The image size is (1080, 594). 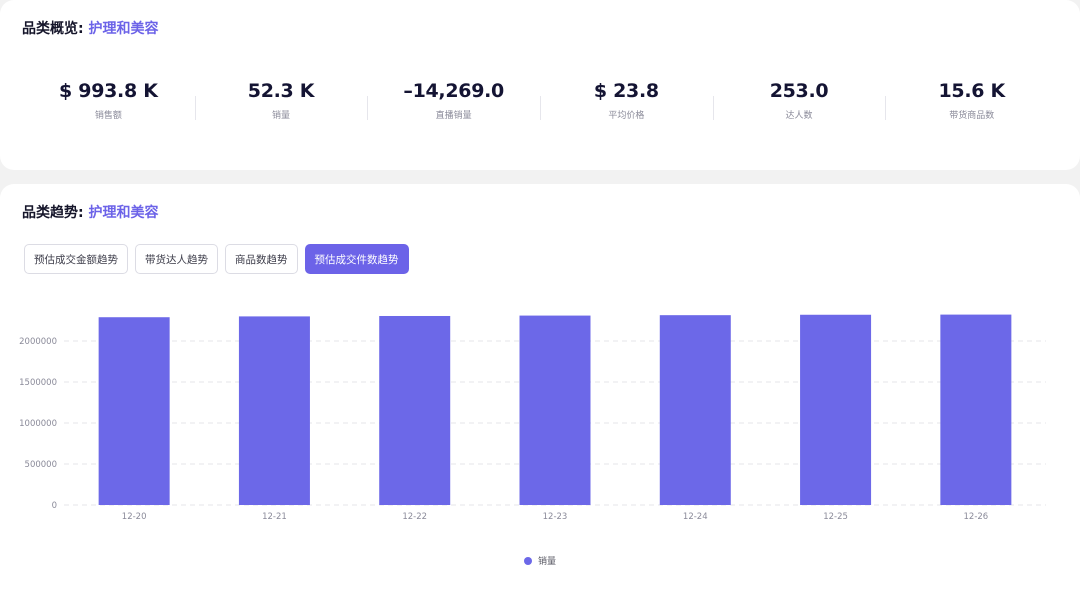 What do you see at coordinates (626, 103) in the screenshot?
I see `metric-average-price: $ 23.8 平均价格` at bounding box center [626, 103].